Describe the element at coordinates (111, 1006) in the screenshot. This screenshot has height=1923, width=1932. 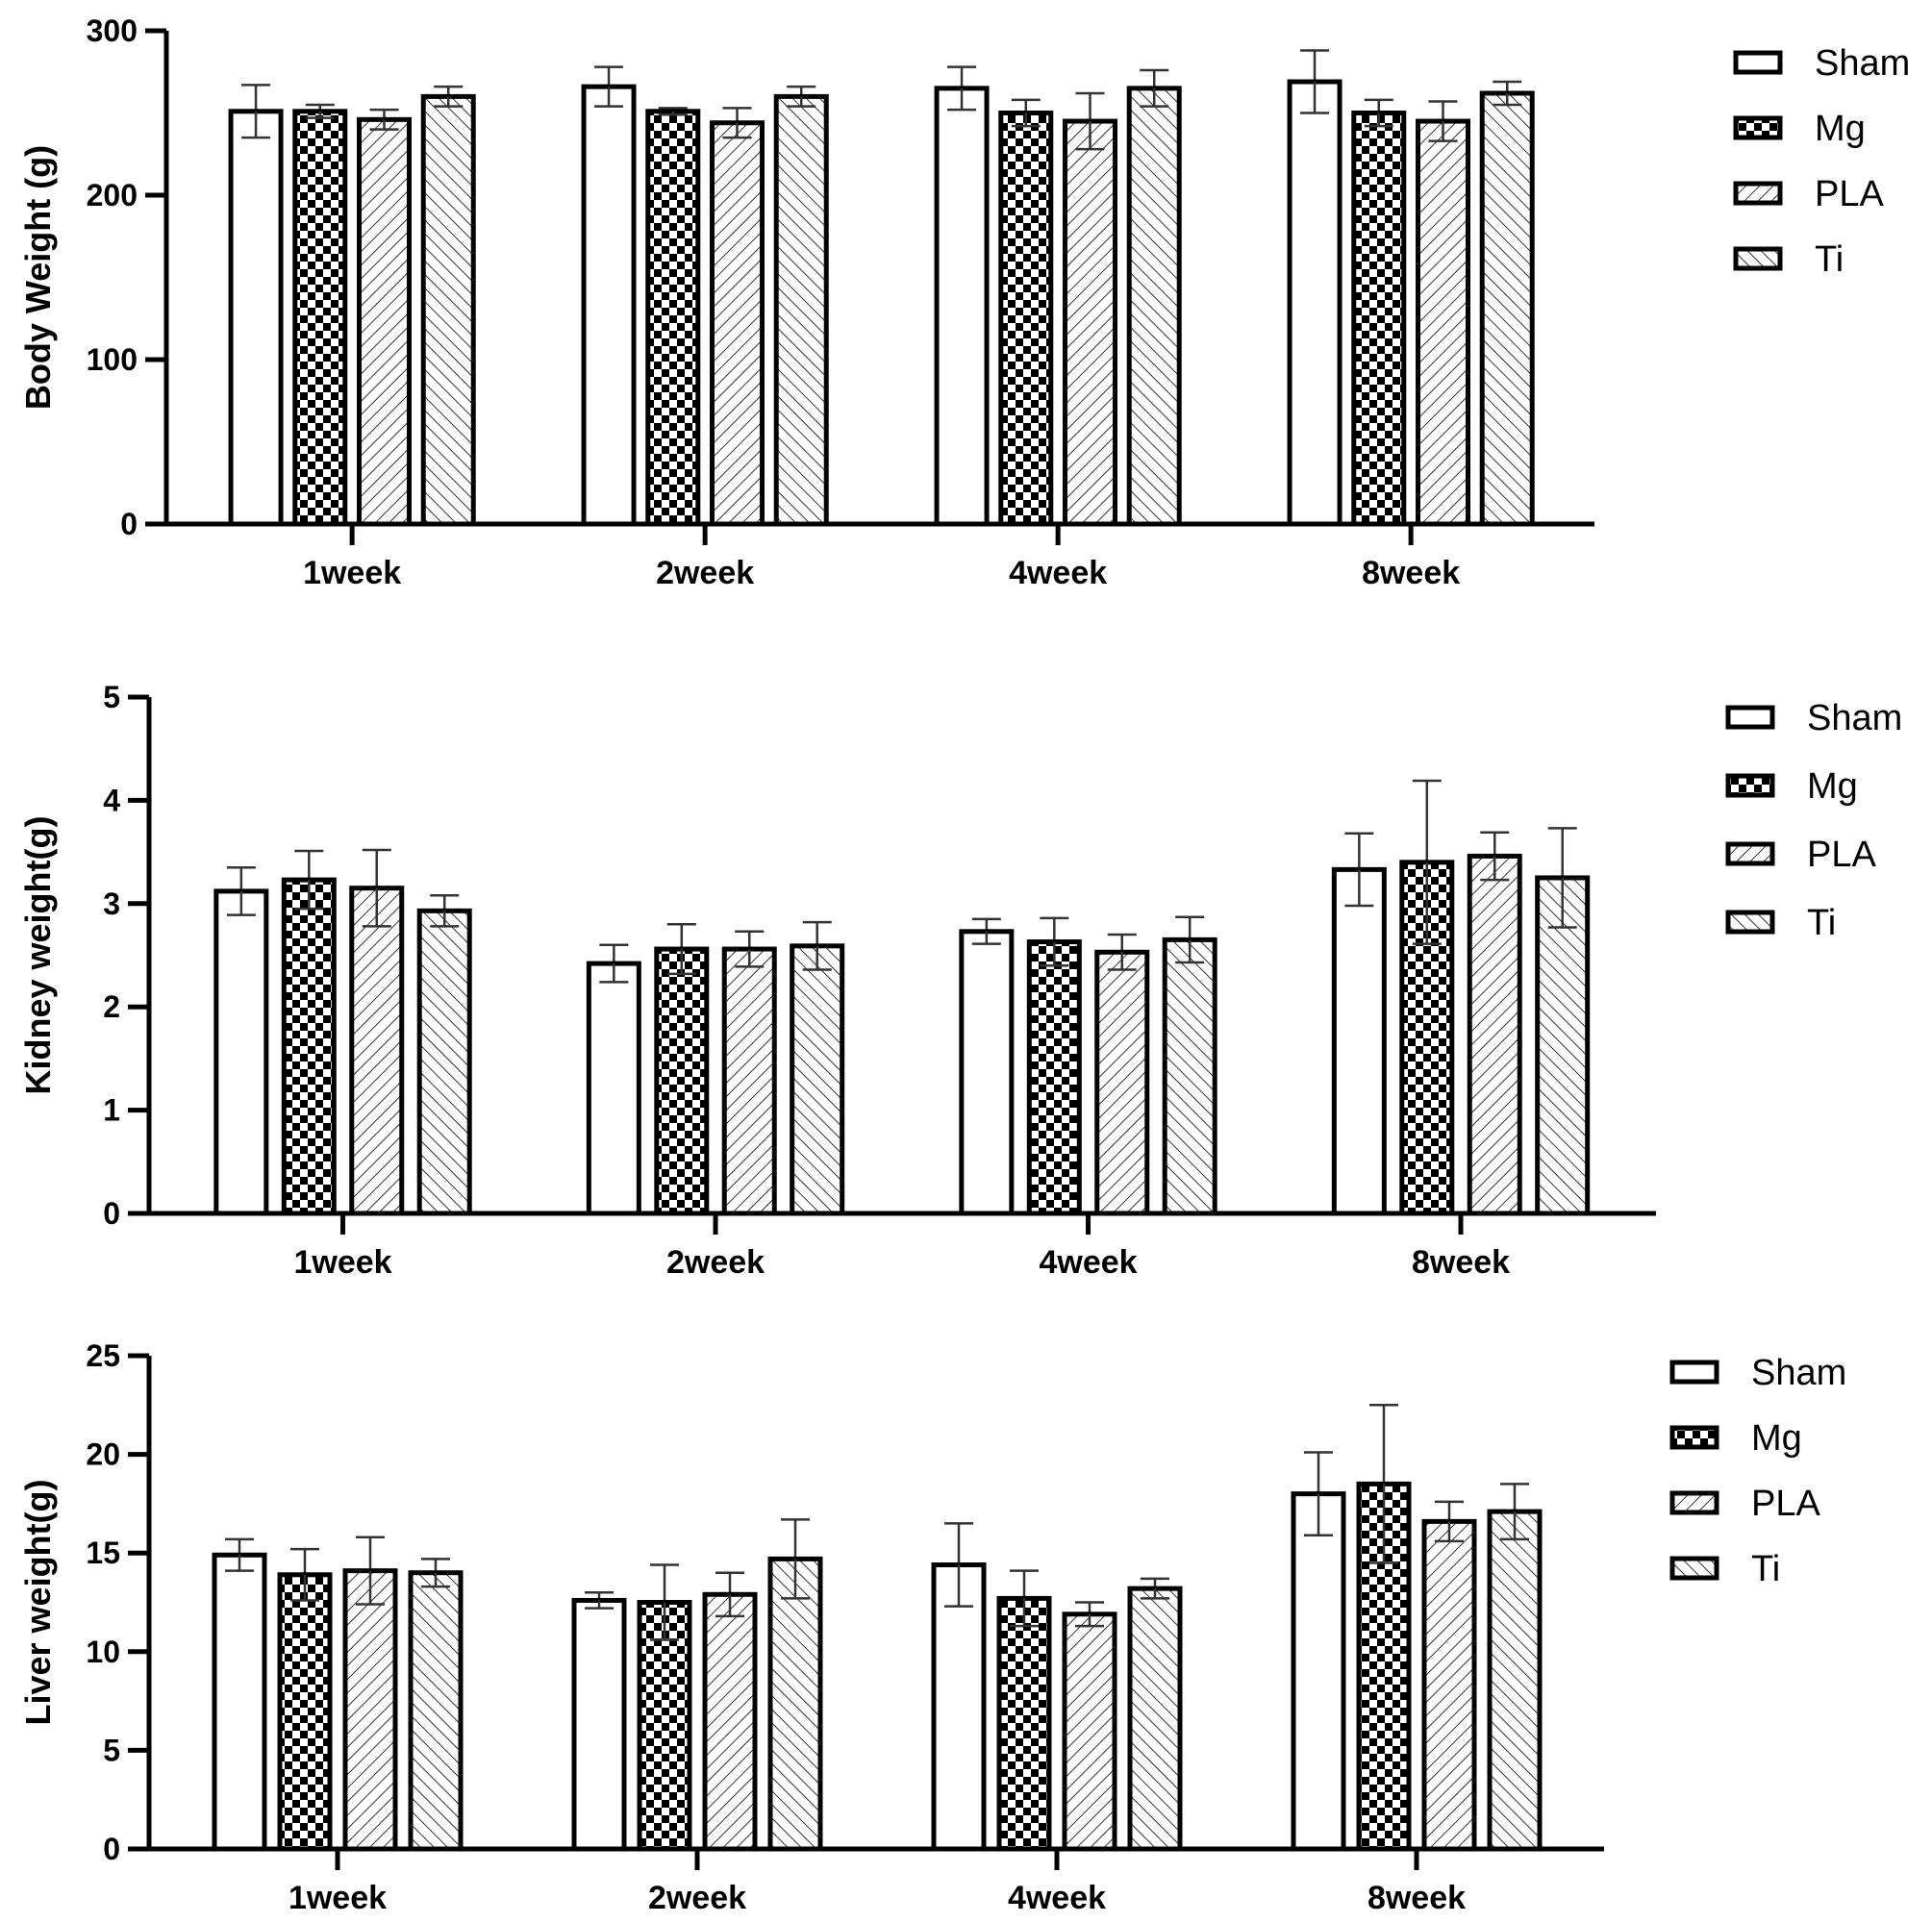
I see `y-tick-label: 2` at that location.